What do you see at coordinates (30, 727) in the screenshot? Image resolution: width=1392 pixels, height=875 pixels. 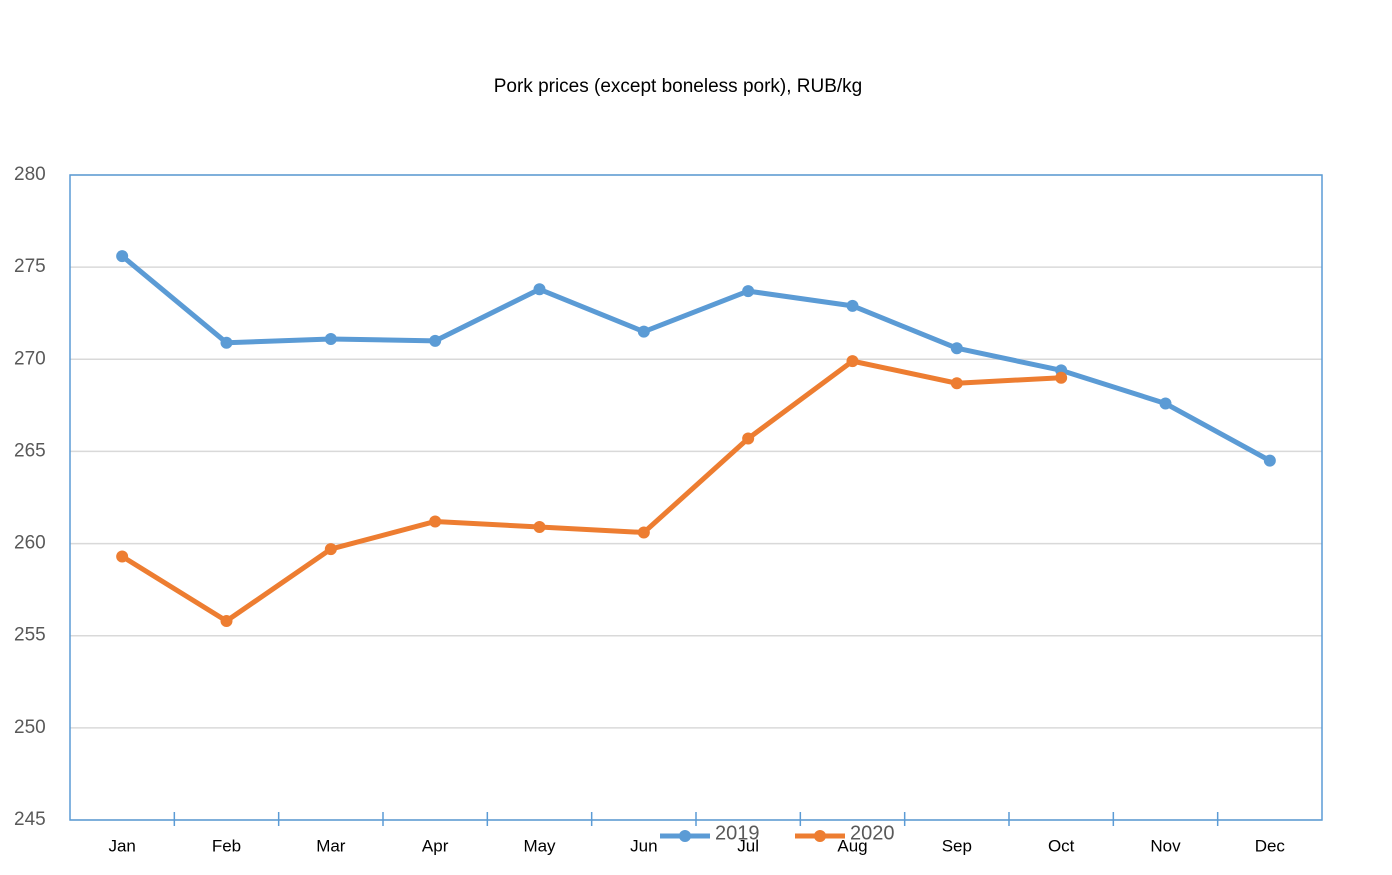 I see `y-tick-label: 250` at bounding box center [30, 727].